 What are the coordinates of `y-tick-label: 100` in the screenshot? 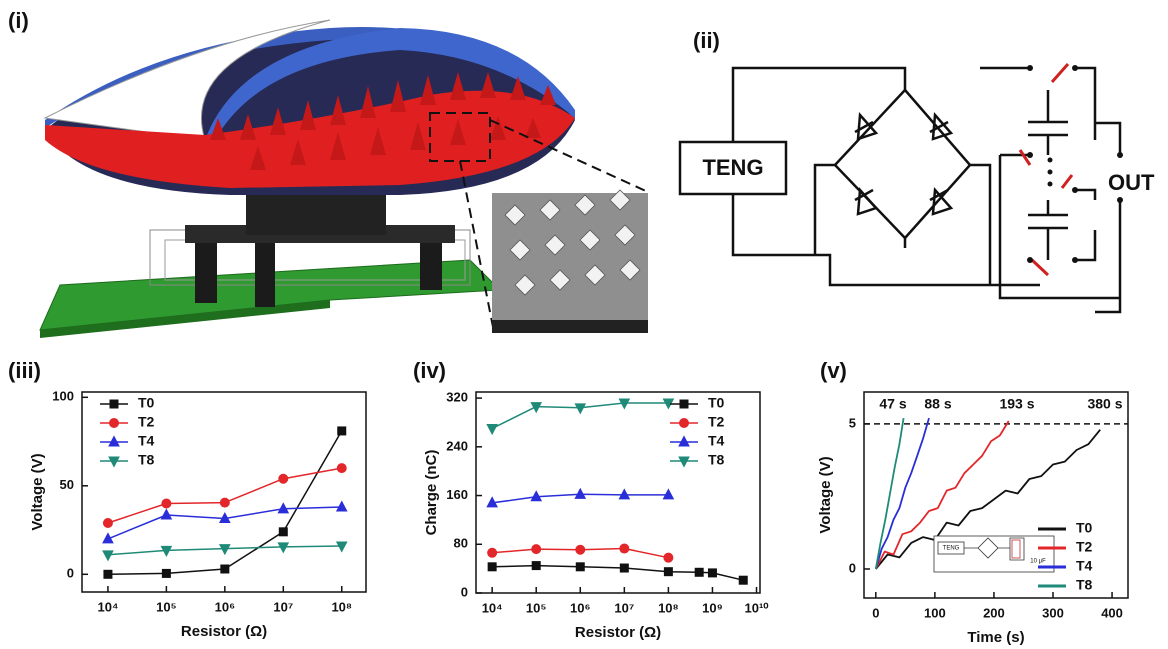 It's located at (63, 396).